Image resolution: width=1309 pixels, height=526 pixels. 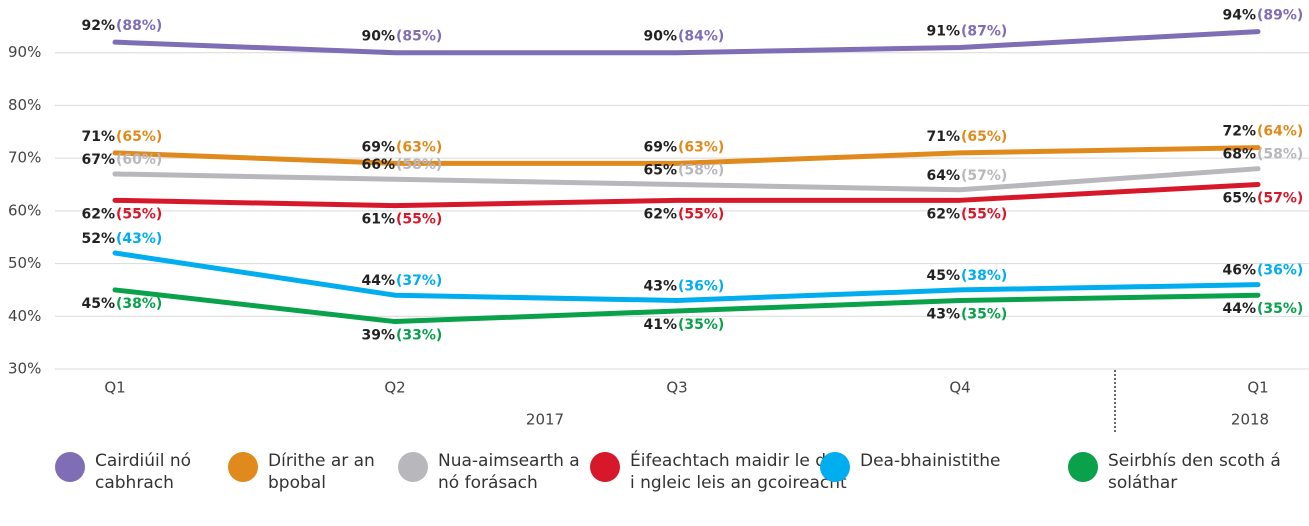 I want to click on y-tick-label: 70%, so click(x=24, y=158).